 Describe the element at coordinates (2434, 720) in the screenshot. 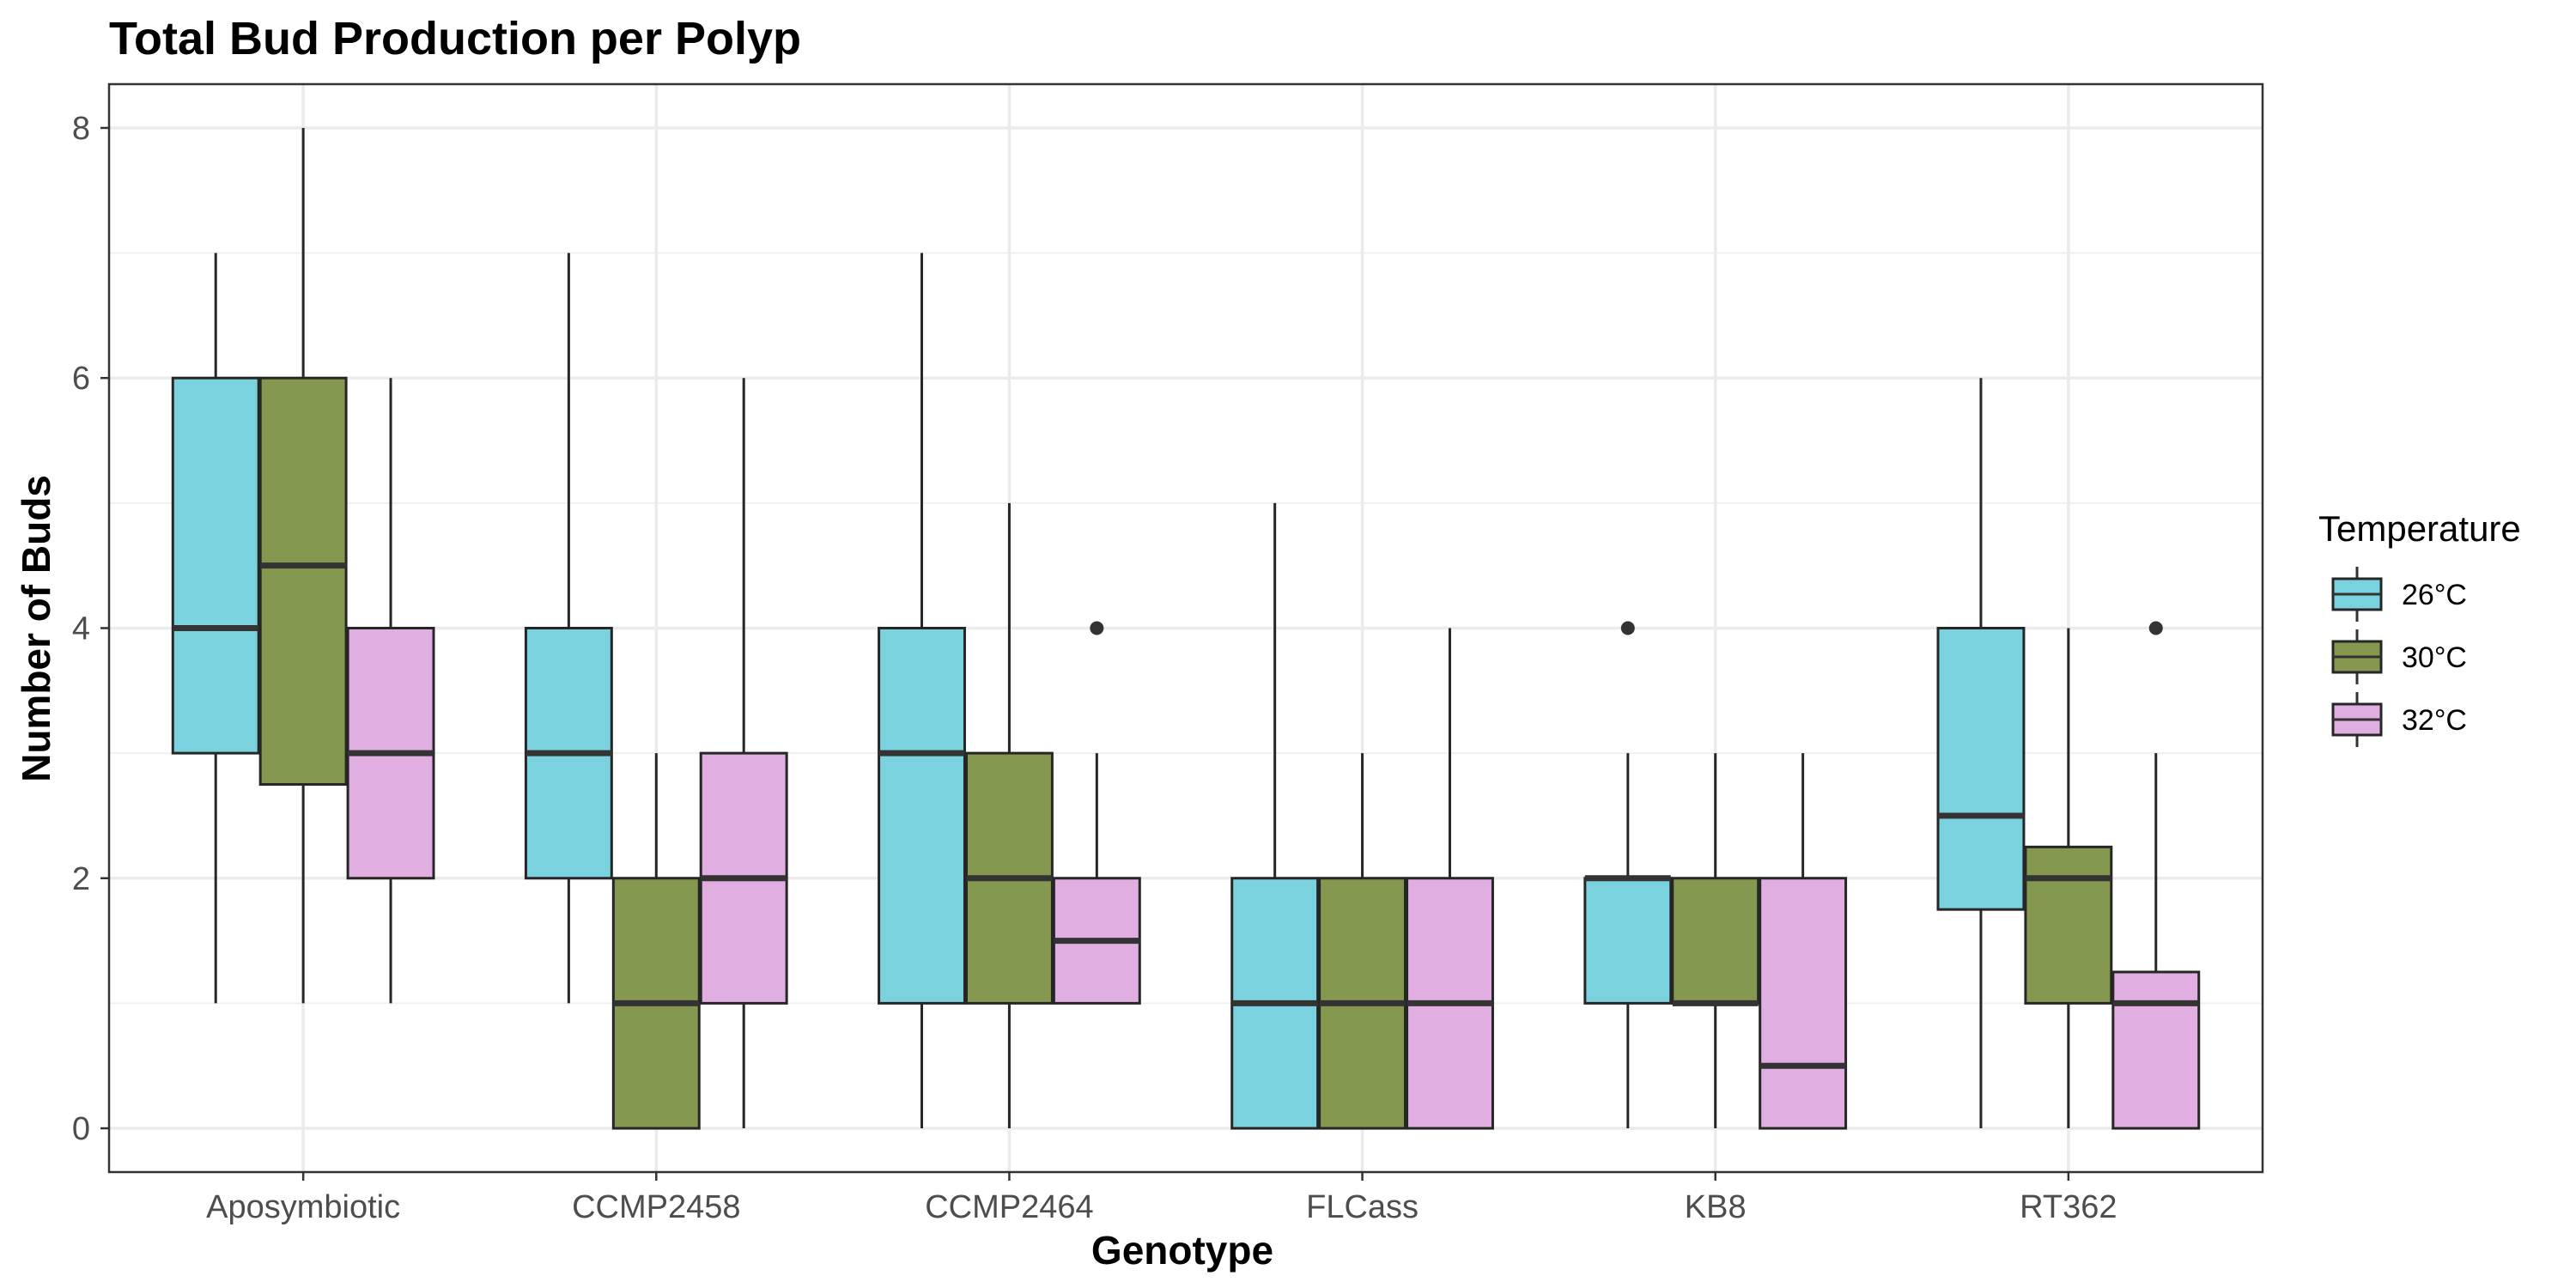

I see `legend-label: 32°C` at that location.